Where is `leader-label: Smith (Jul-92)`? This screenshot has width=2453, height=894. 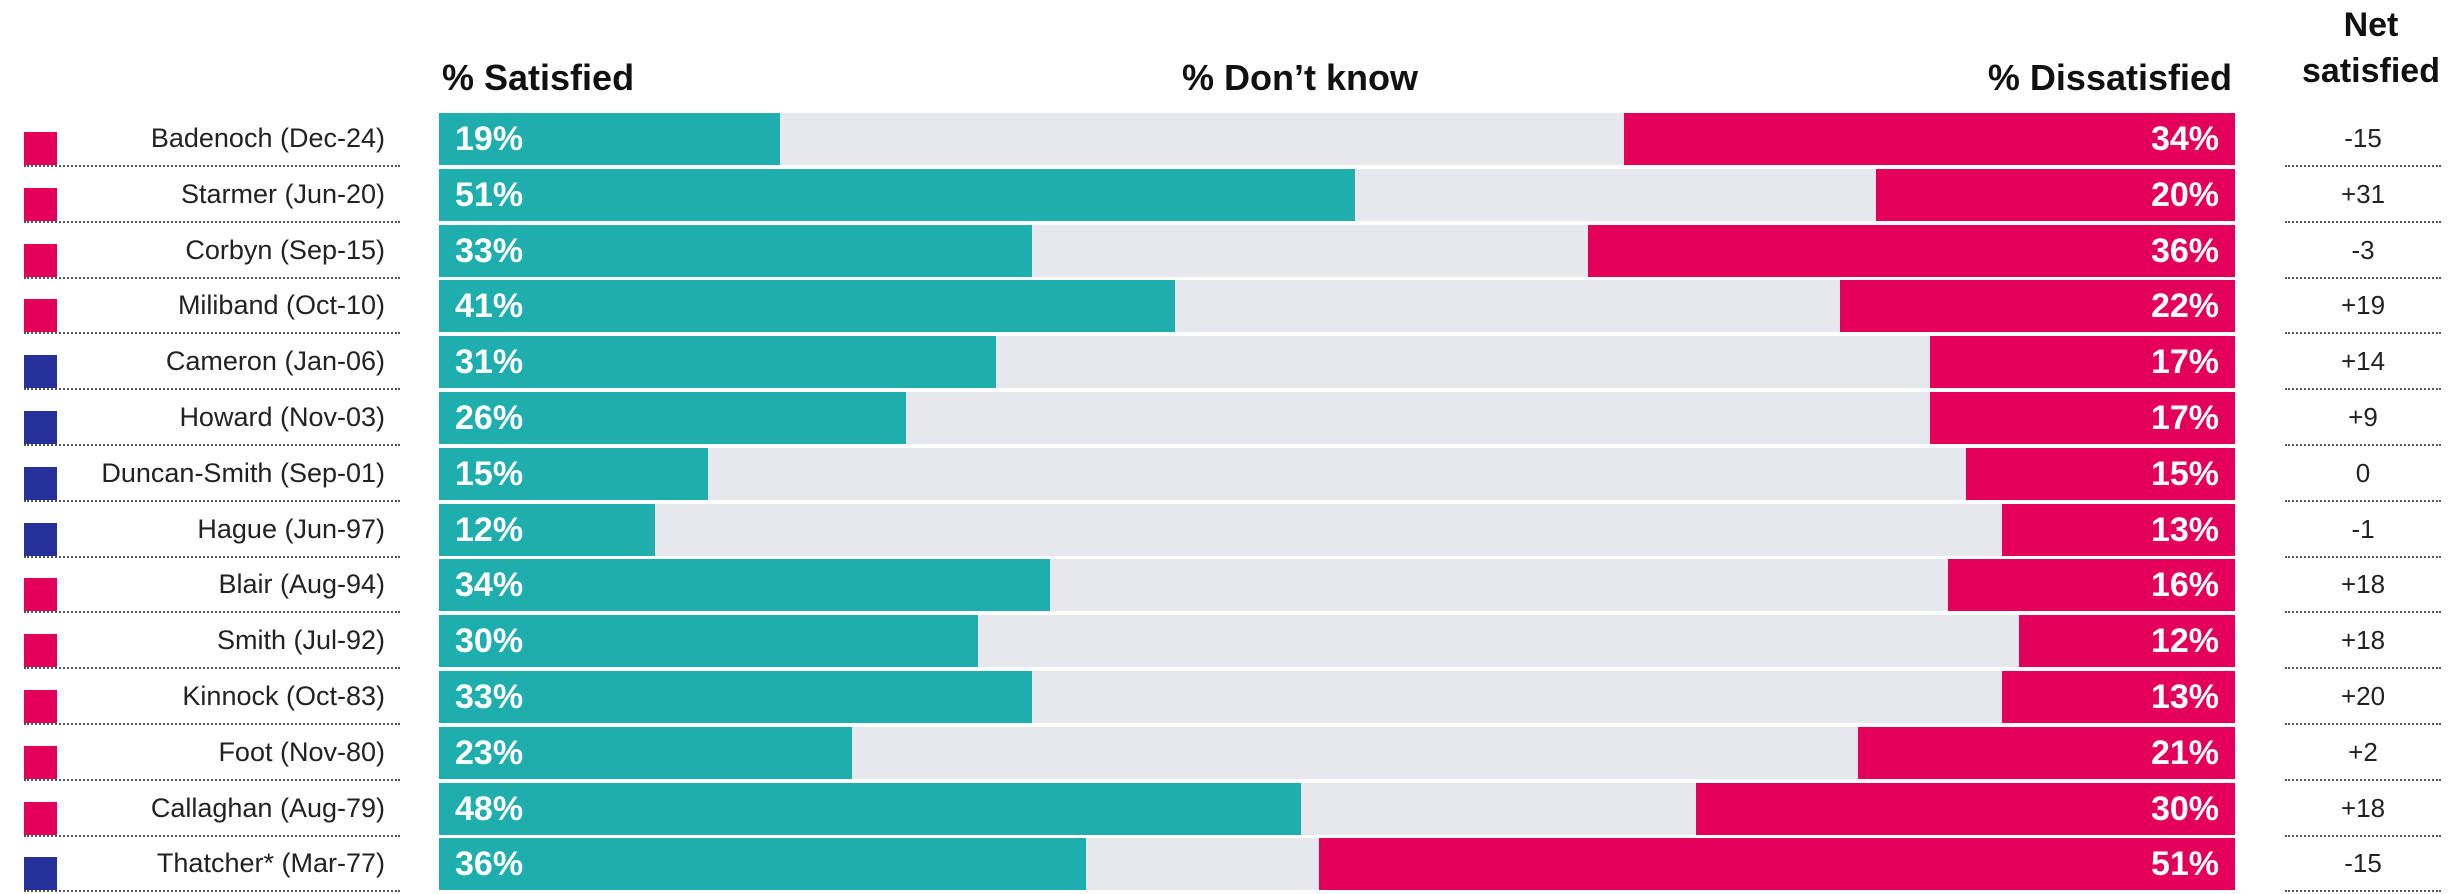
leader-label: Smith (Jul-92) is located at coordinates (300, 640).